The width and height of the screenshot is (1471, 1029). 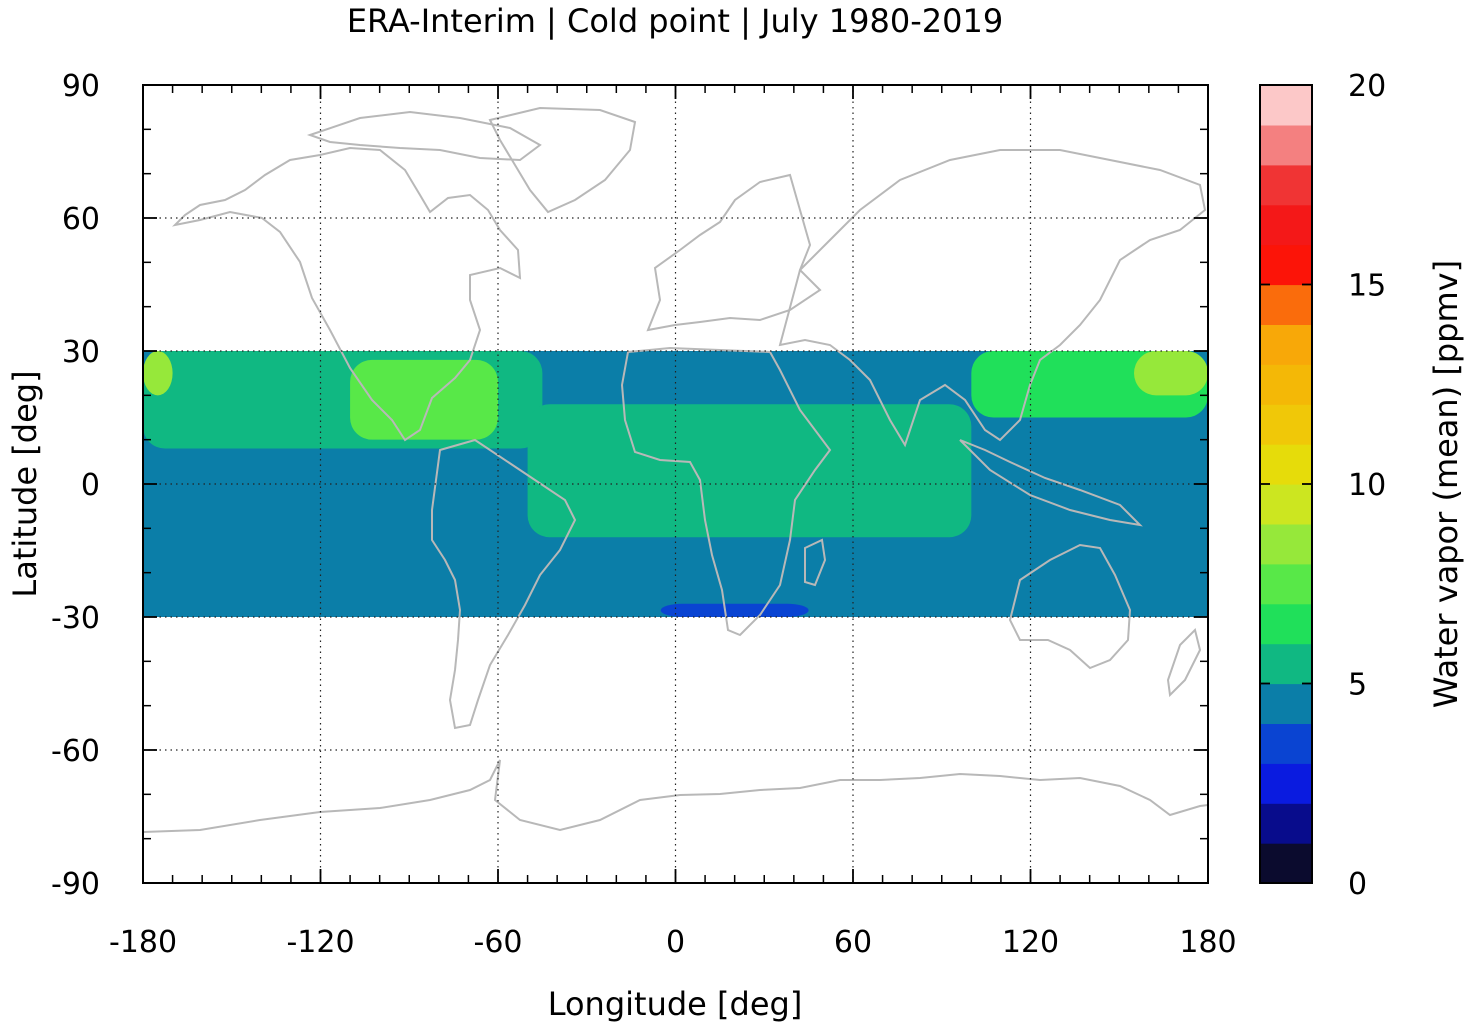 What do you see at coordinates (498, 942) in the screenshot?
I see `x-tick-label: -60` at bounding box center [498, 942].